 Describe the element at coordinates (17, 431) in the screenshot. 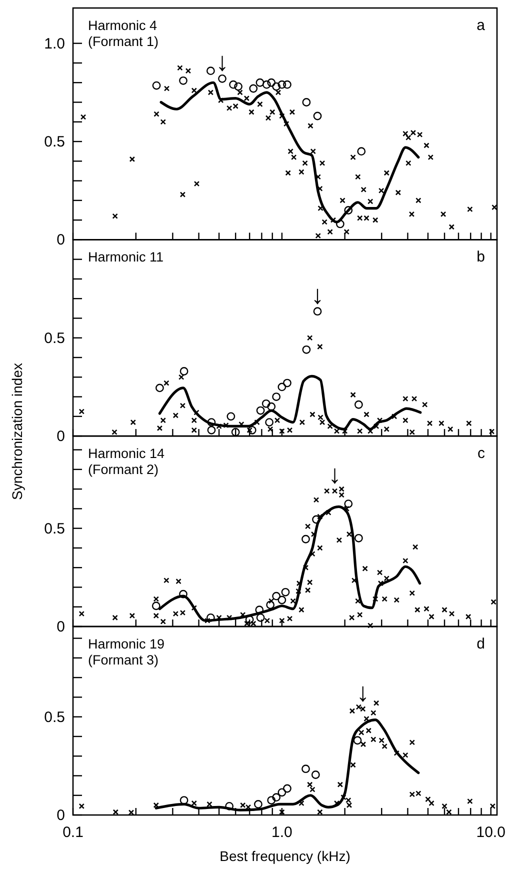

I see `y-axis-title: Synchronization index` at that location.